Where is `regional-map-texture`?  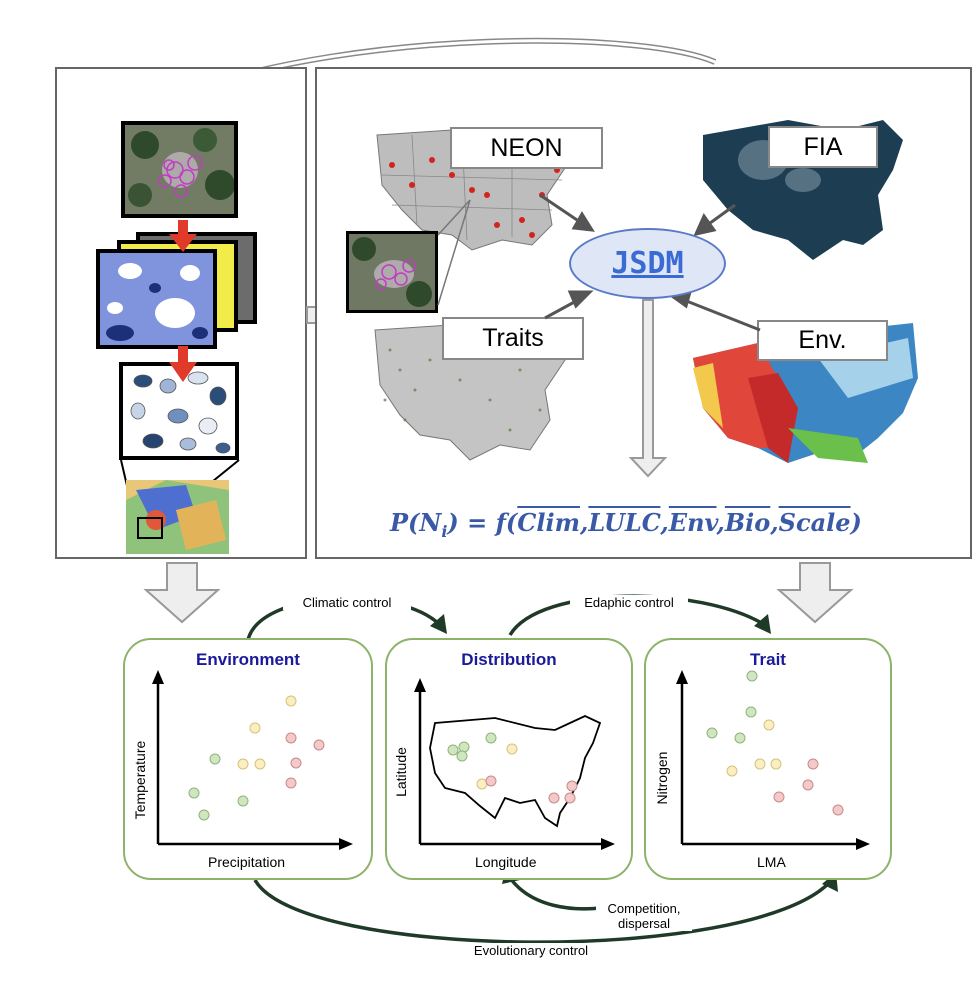 regional-map-texture is located at coordinates (177, 517).